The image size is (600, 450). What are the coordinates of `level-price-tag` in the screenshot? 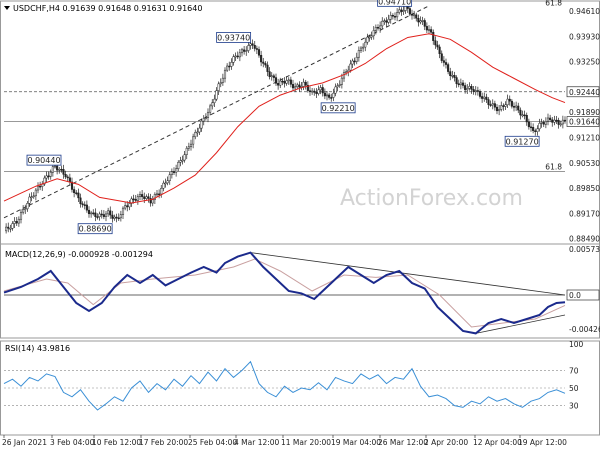 It's located at (583, 92).